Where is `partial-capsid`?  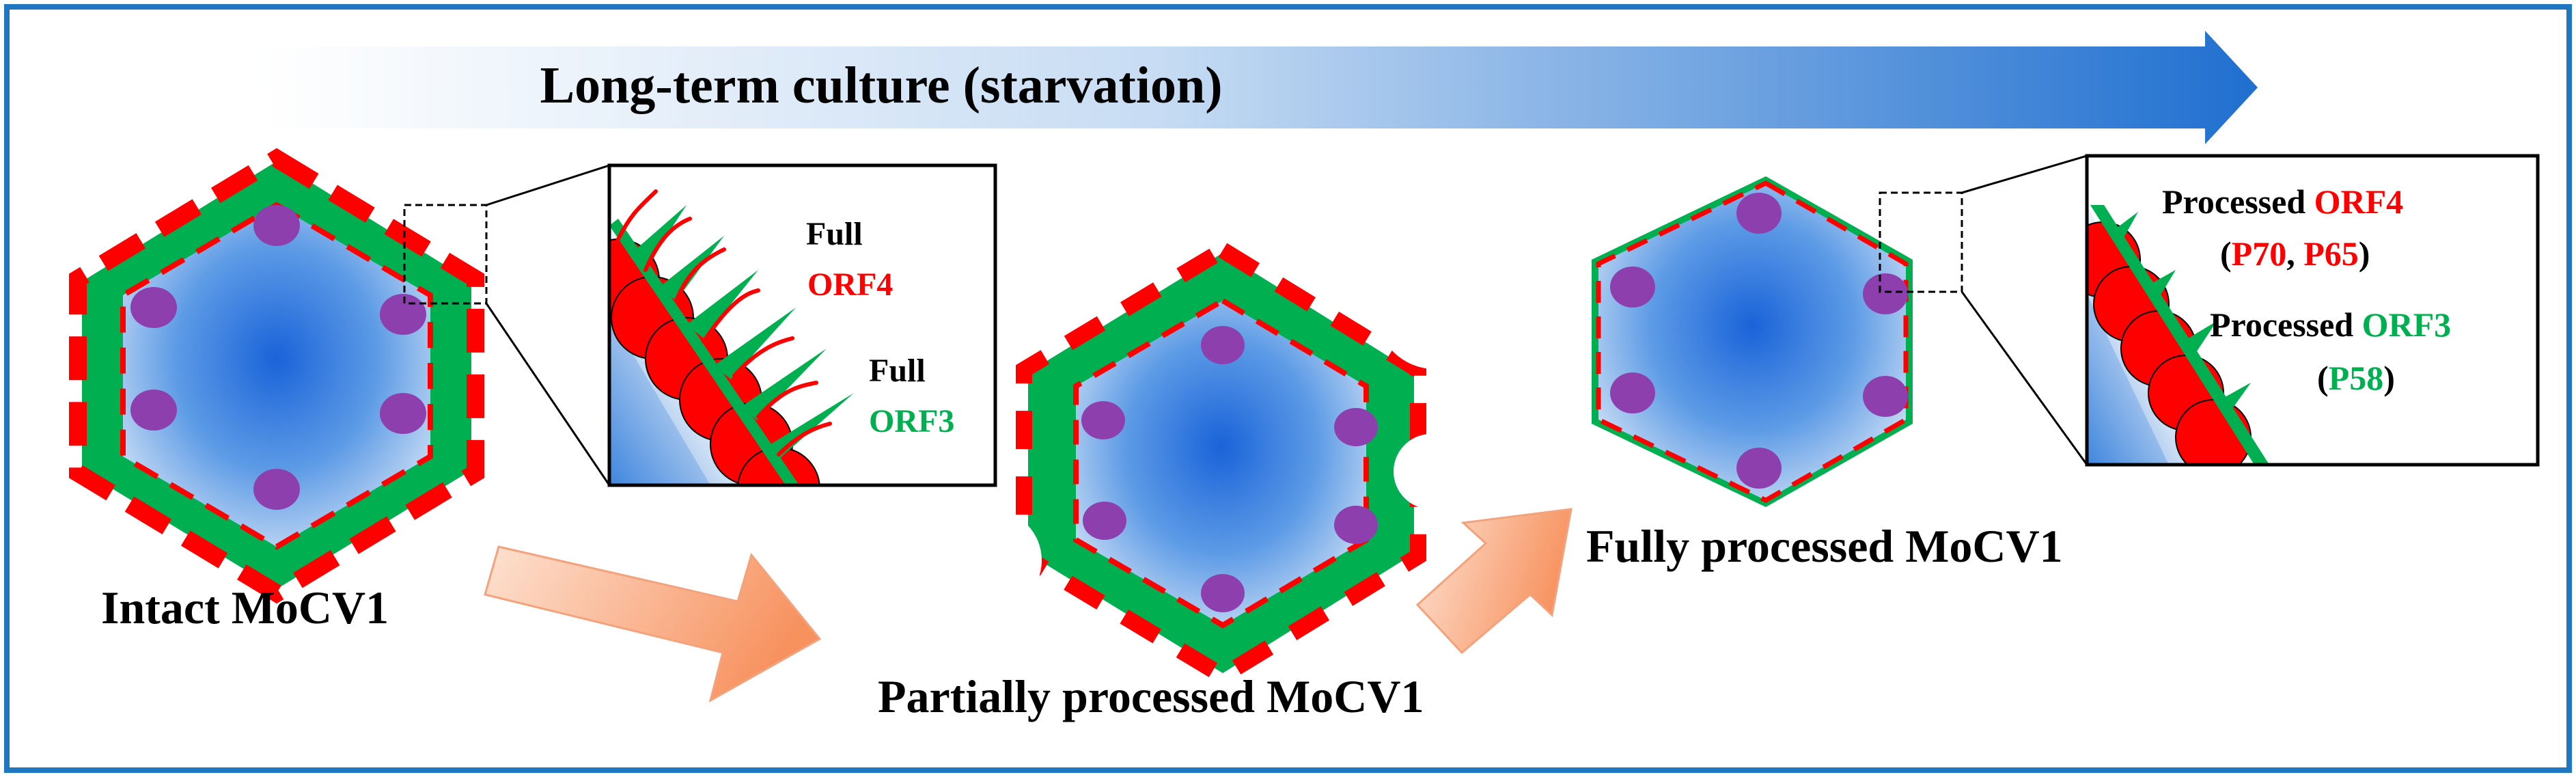
partial-capsid is located at coordinates (1216, 463).